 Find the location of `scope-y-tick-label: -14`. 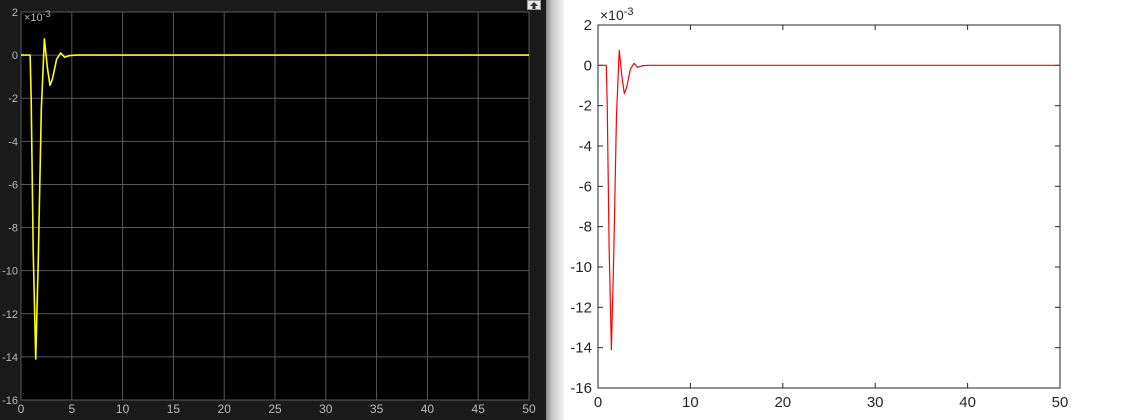

scope-y-tick-label: -14 is located at coordinates (10, 358).